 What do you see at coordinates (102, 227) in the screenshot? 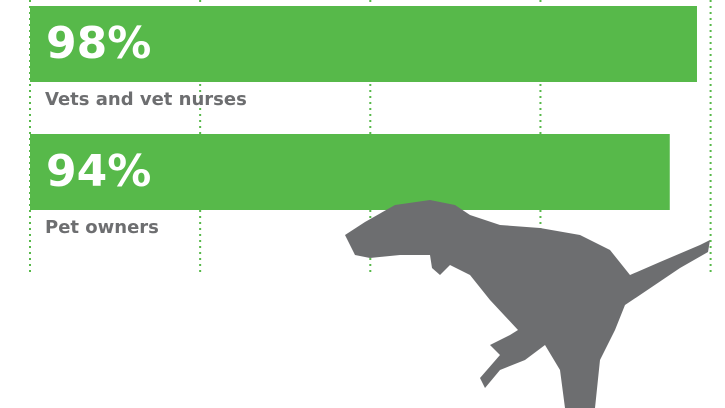
I see `category-label: Pet owners` at bounding box center [102, 227].